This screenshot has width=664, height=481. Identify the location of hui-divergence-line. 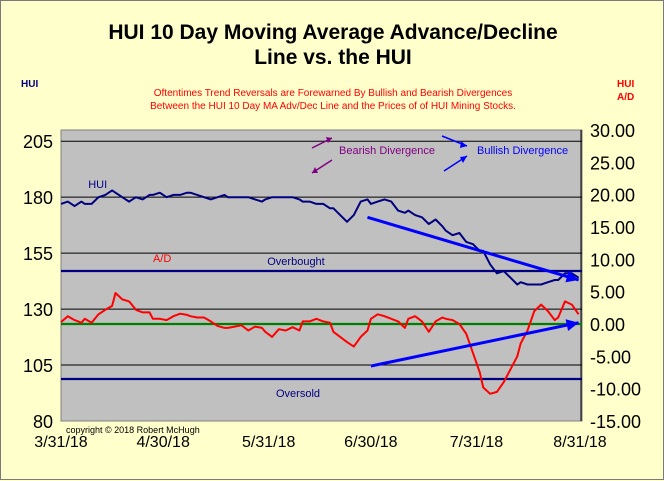
(473, 248).